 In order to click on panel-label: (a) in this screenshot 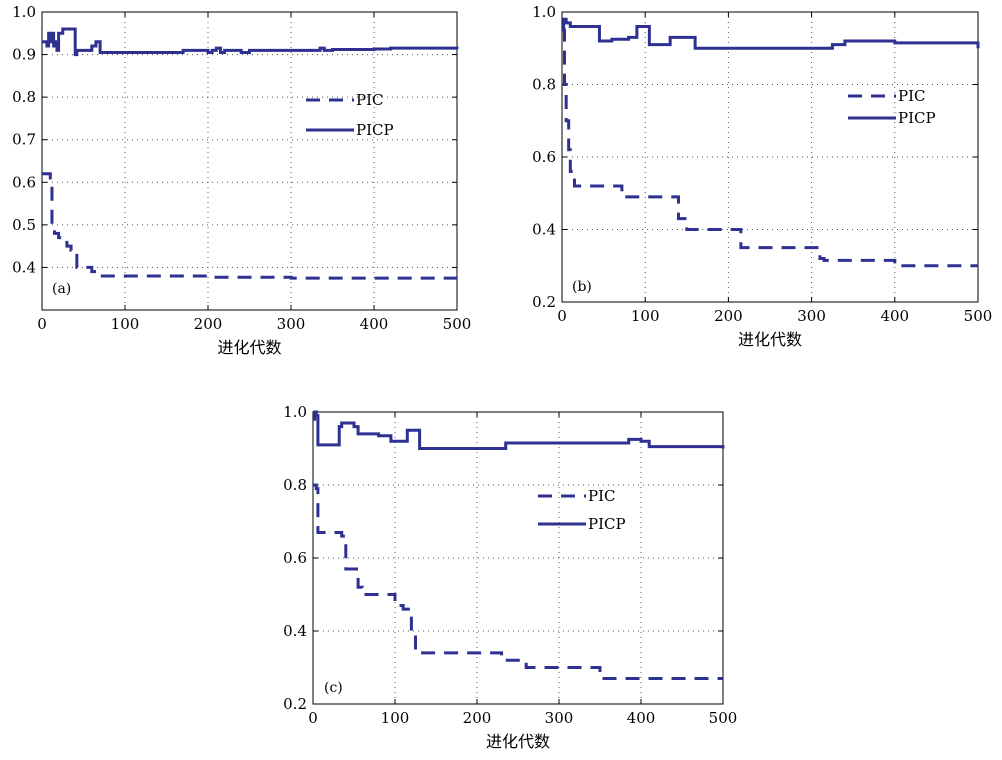, I will do `click(61, 289)`.